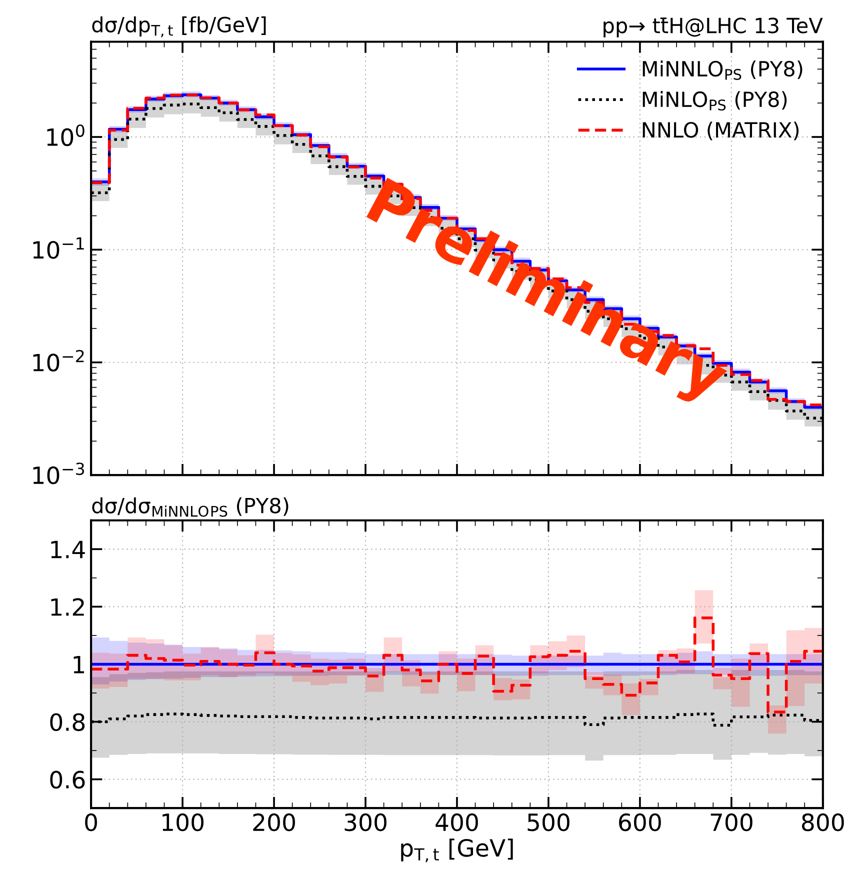 This screenshot has height=888, width=851. Describe the element at coordinates (731, 822) in the screenshot. I see `x-tick-label: 700` at that location.